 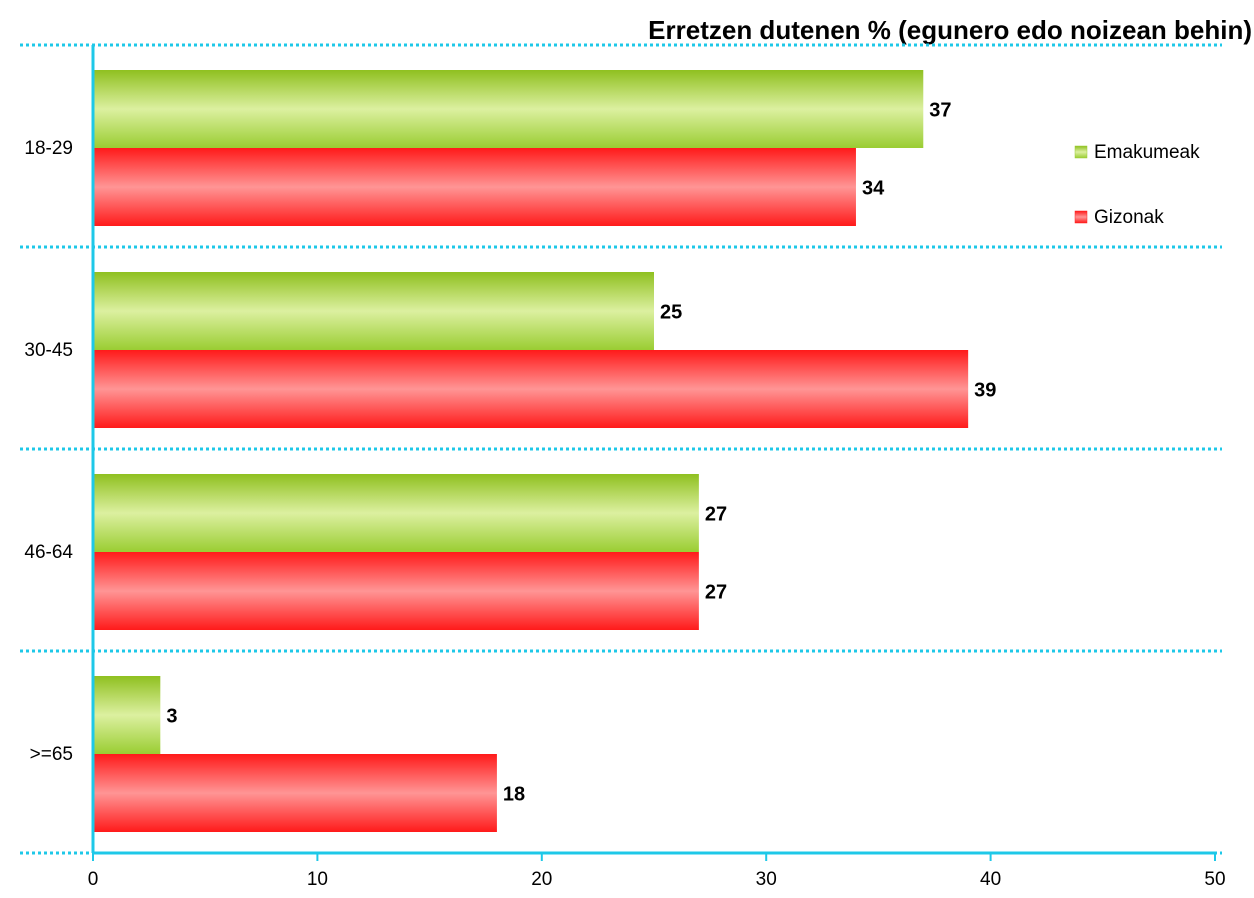 What do you see at coordinates (317, 879) in the screenshot?
I see `x-tick-label: 10` at bounding box center [317, 879].